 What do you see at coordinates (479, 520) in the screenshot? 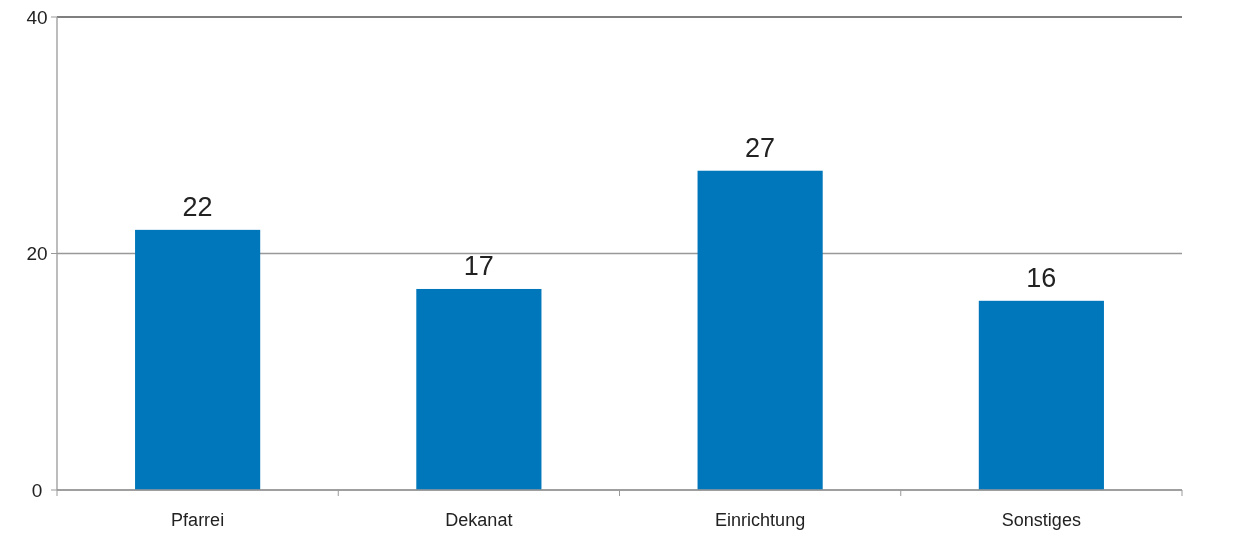
I see `x-tick-label: Dekanat` at bounding box center [479, 520].